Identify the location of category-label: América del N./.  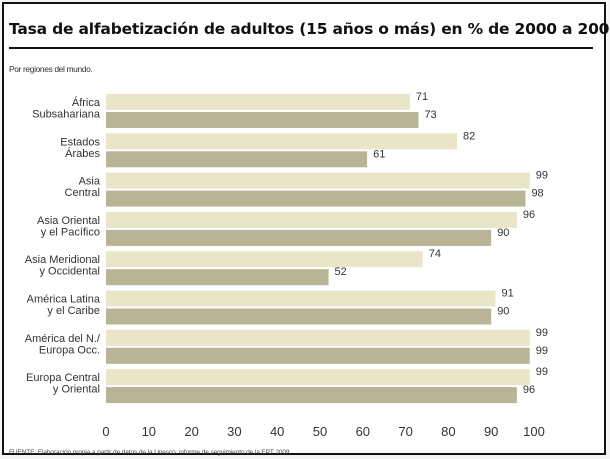
(63, 339).